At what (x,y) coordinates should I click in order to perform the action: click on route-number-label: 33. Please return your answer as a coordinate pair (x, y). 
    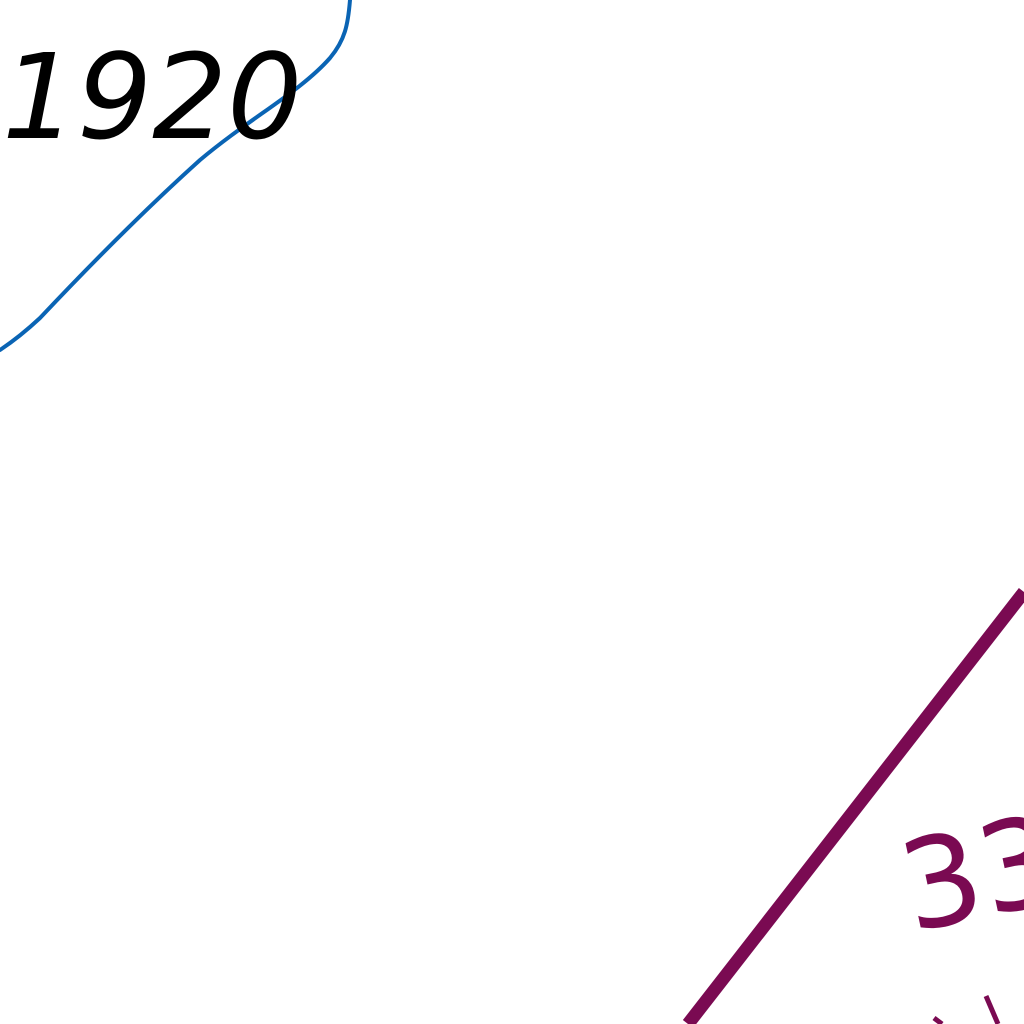
    Looking at the image, I should click on (956, 875).